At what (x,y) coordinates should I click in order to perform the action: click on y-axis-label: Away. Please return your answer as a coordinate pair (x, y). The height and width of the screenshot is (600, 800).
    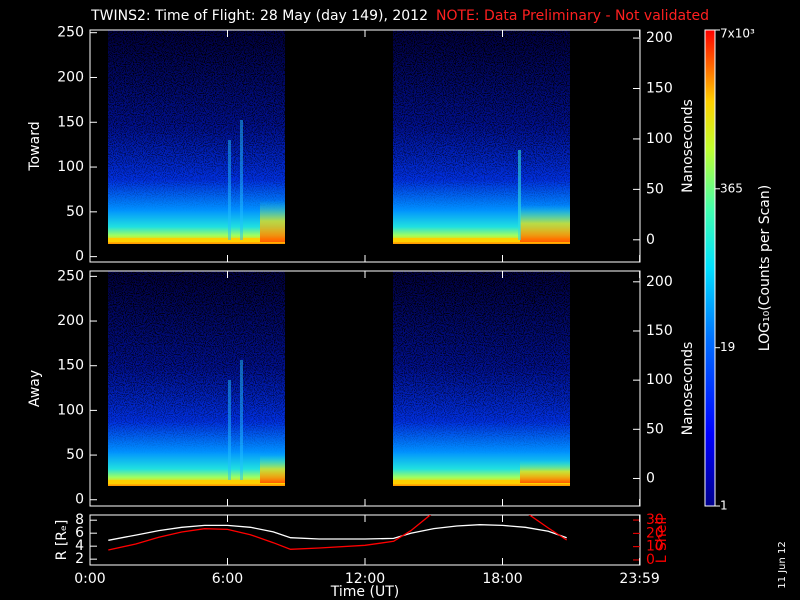
    Looking at the image, I should click on (35, 388).